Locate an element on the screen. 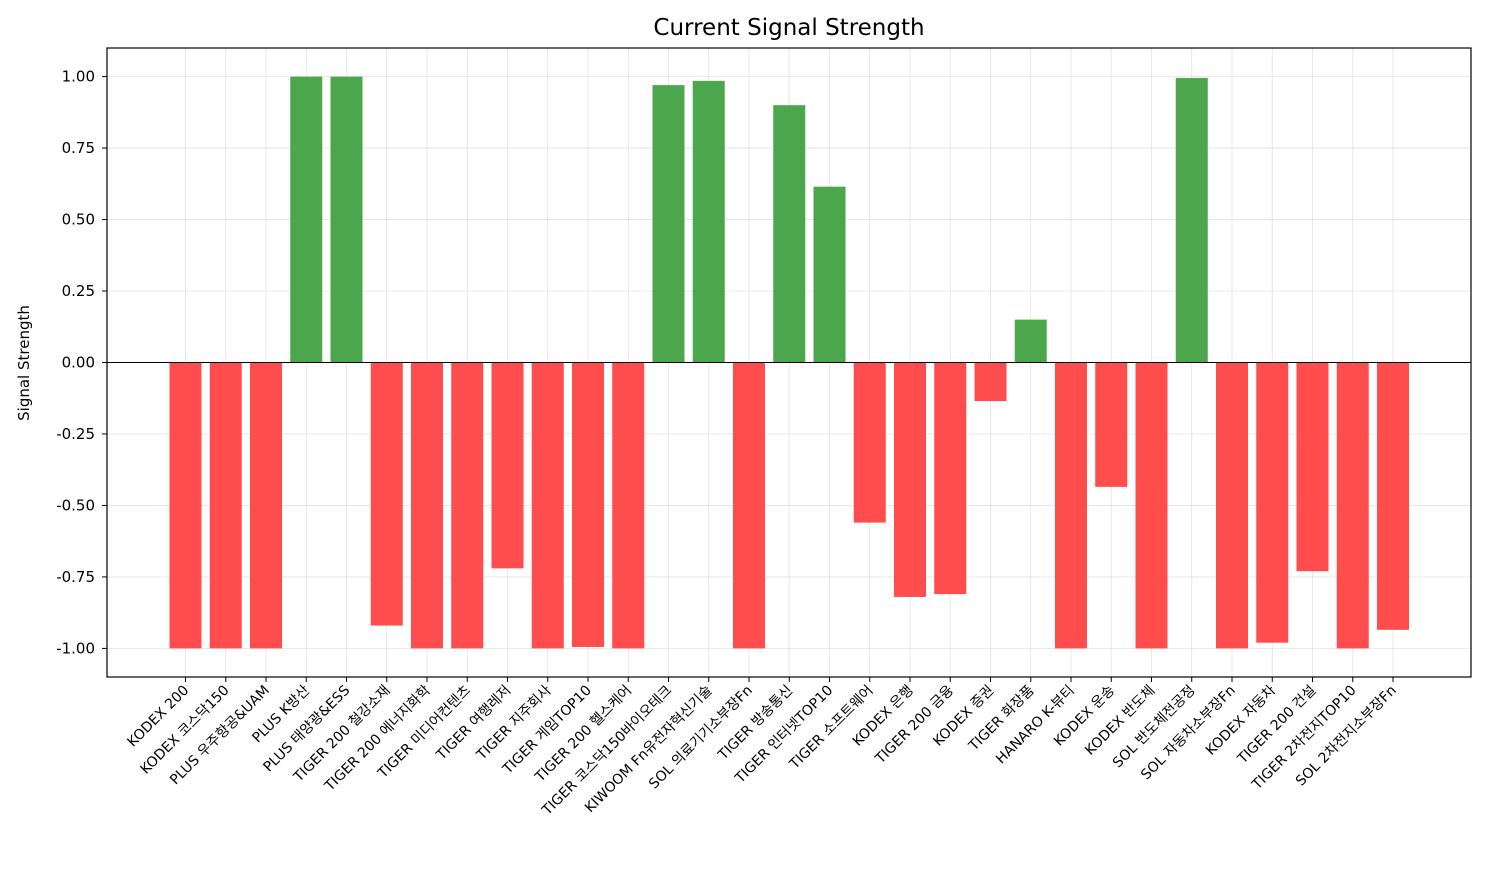 This screenshot has height=885, width=1486. y-axis-label: Signal Strength is located at coordinates (24, 363).